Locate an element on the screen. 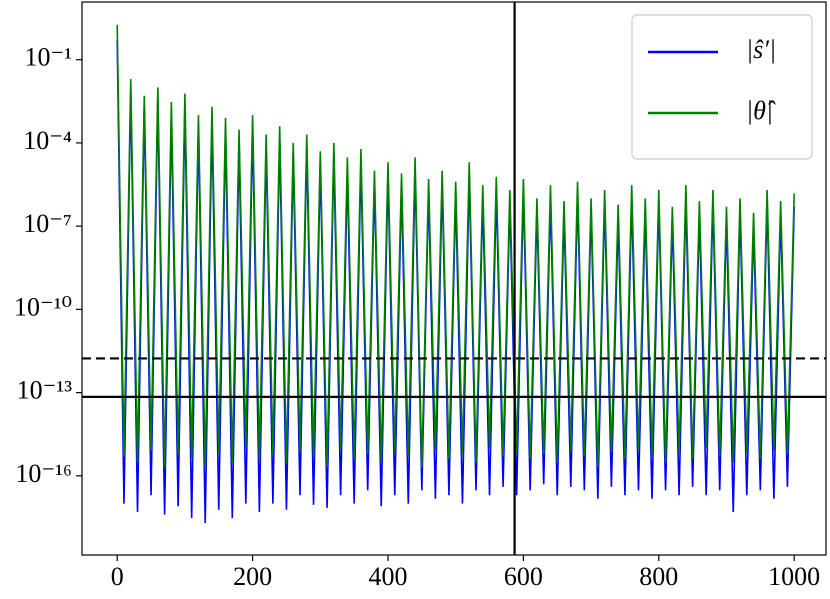 Image resolution: width=830 pixels, height=599 pixels. x-tick-label: 1000 is located at coordinates (794, 576).